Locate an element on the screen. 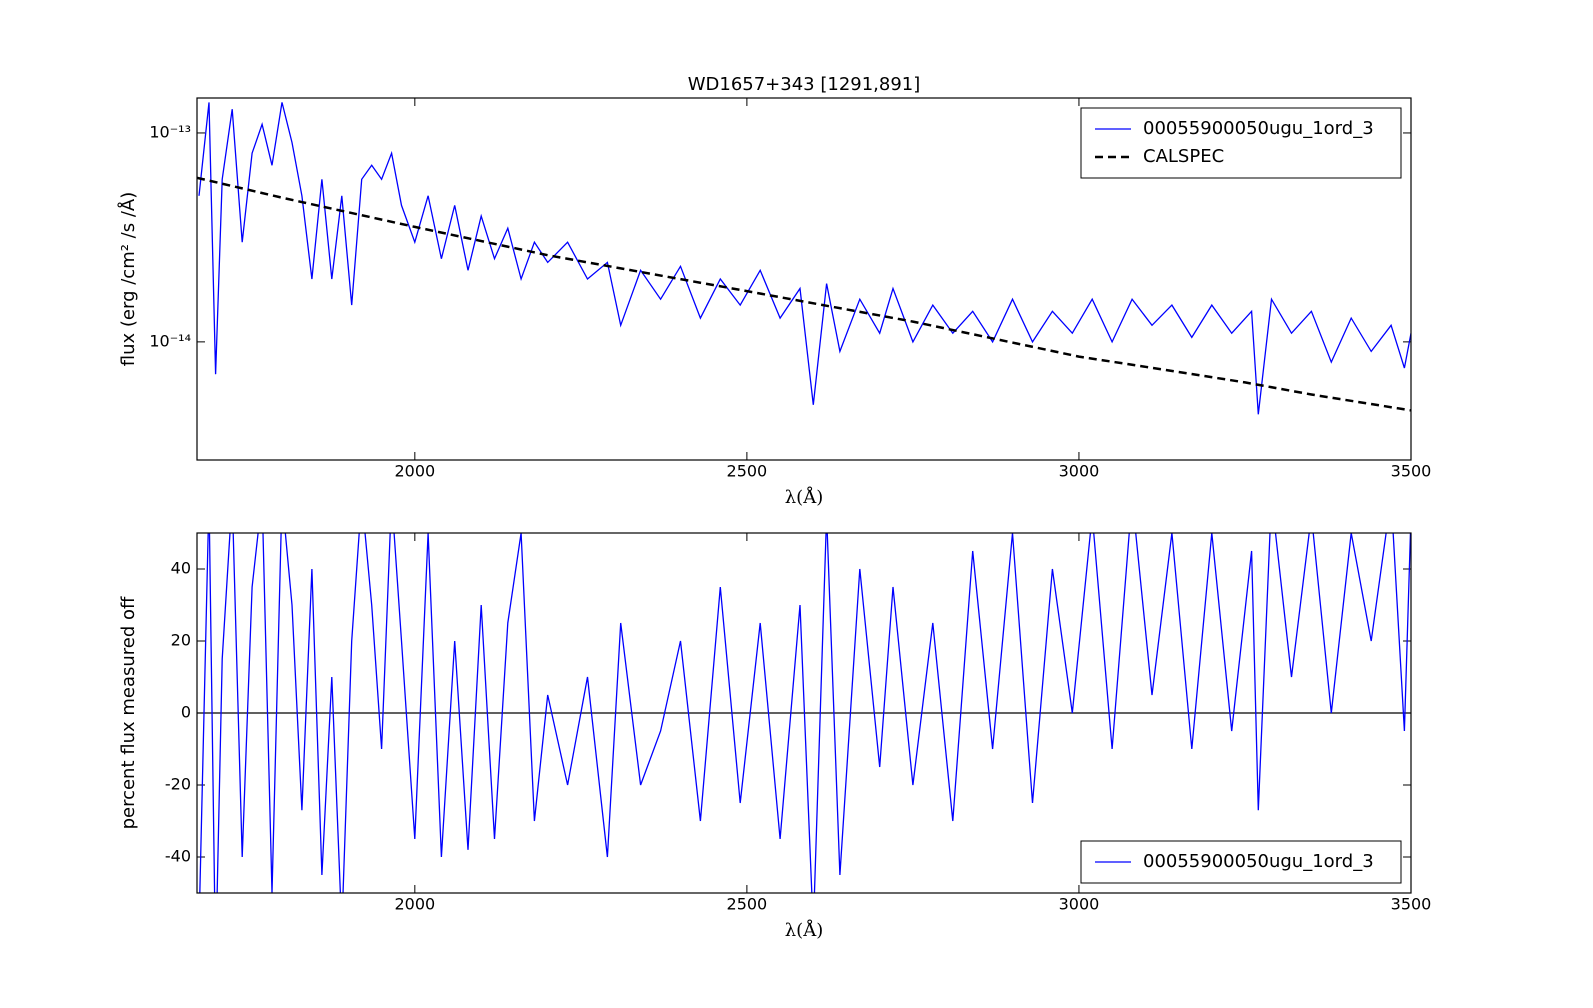 This screenshot has height=1008, width=1593. y-axis-label: percent flux measured off is located at coordinates (128, 712).